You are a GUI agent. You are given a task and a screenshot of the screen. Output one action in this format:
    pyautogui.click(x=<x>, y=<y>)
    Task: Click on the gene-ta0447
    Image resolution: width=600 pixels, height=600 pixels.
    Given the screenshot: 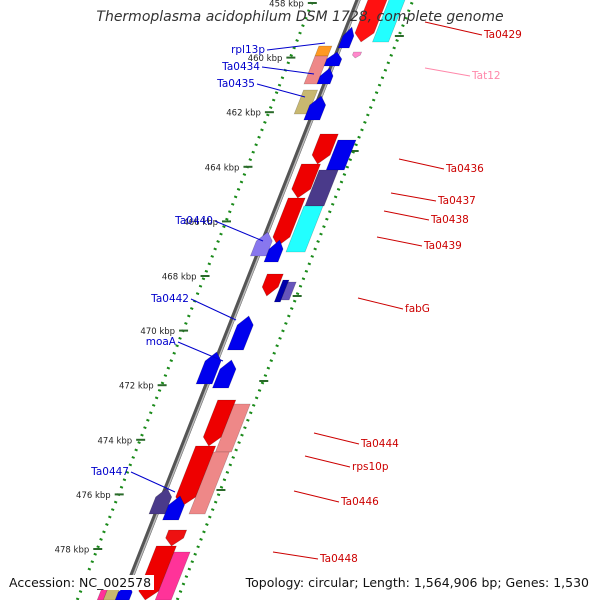 What is the action you would take?
    pyautogui.click(x=160, y=501)
    